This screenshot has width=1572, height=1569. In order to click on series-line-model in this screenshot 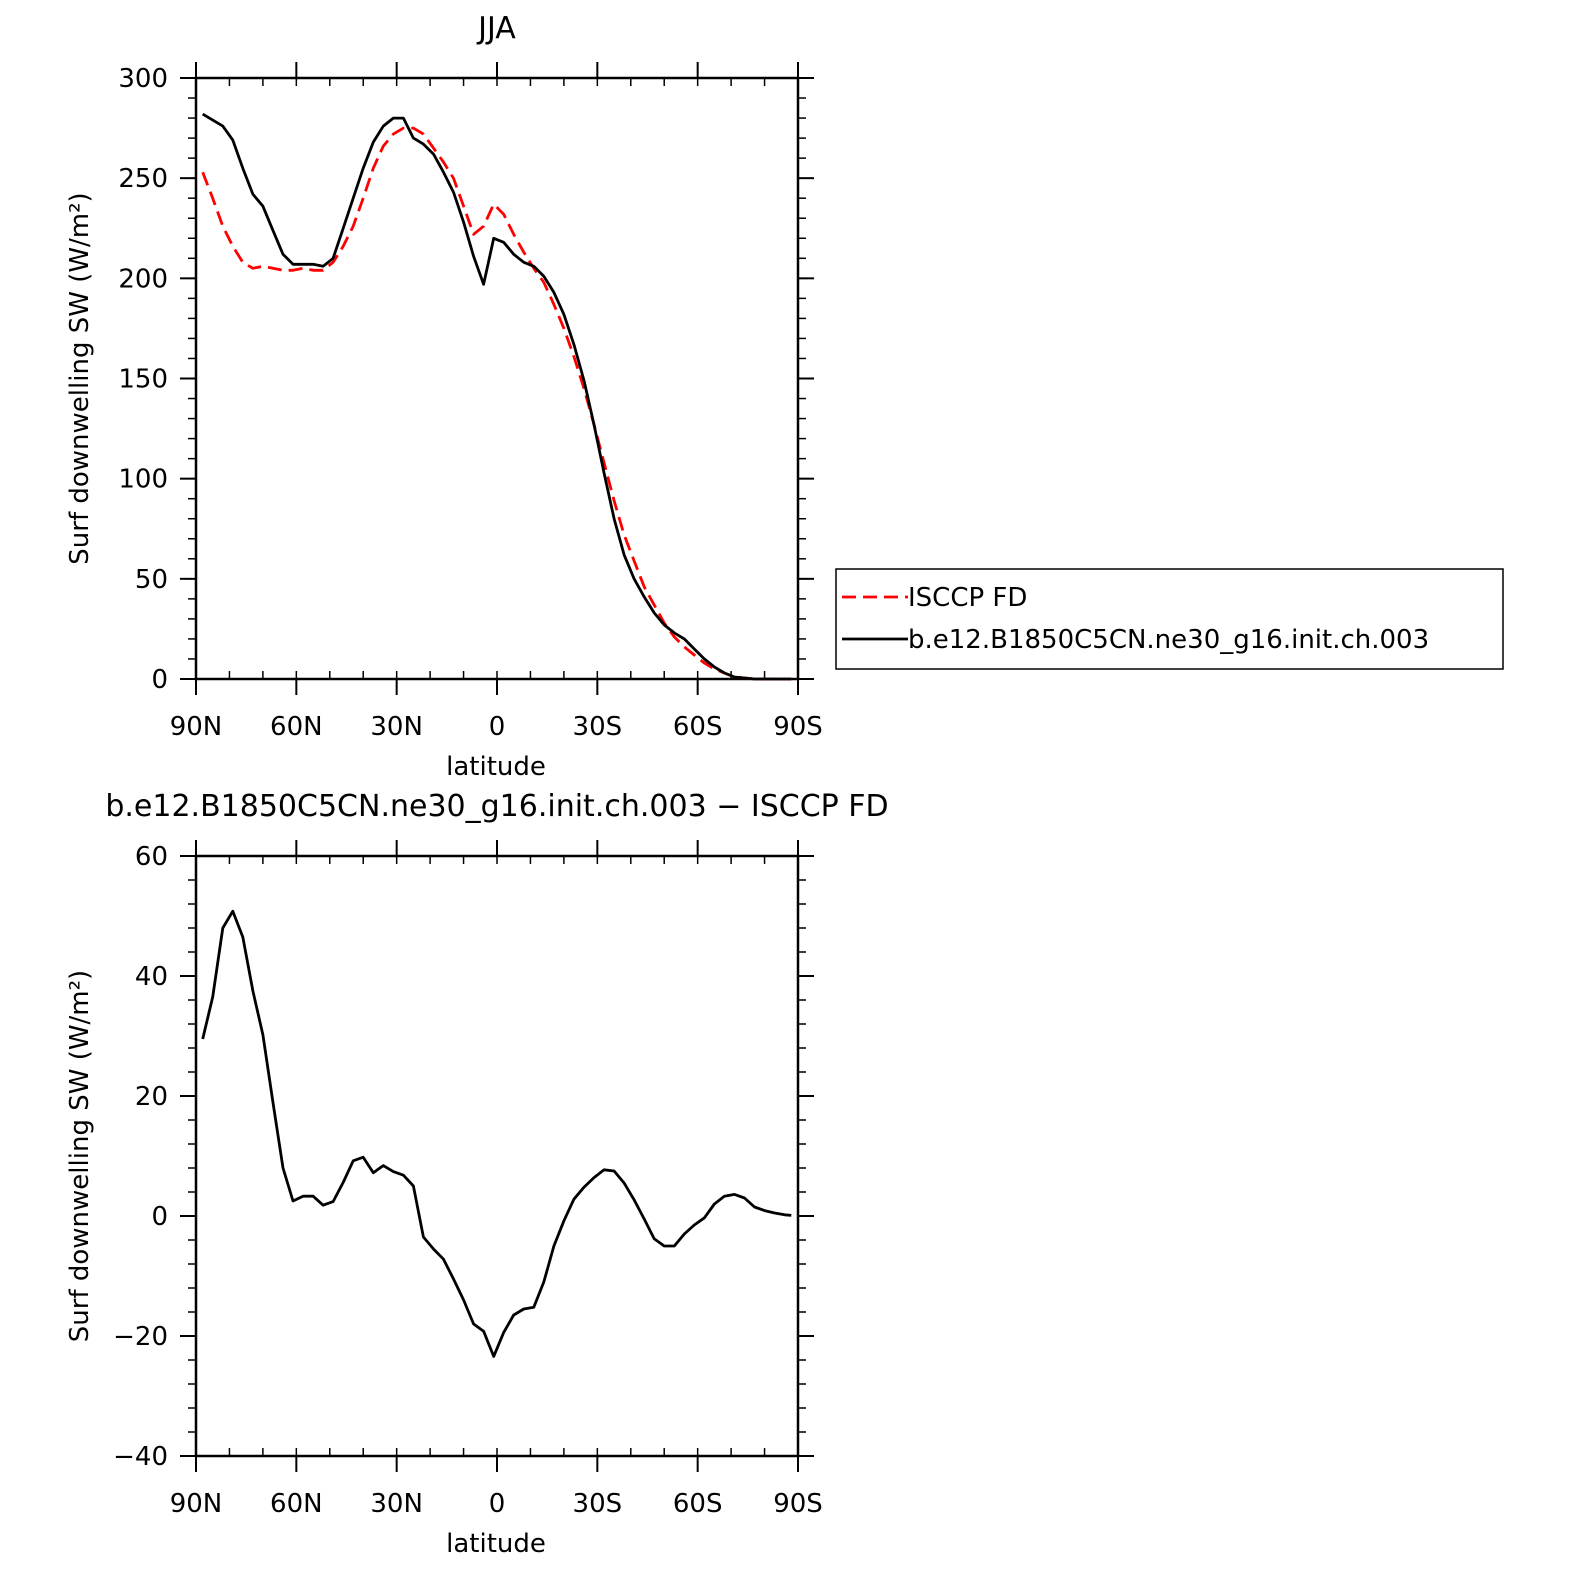, I will do `click(496, 396)`.